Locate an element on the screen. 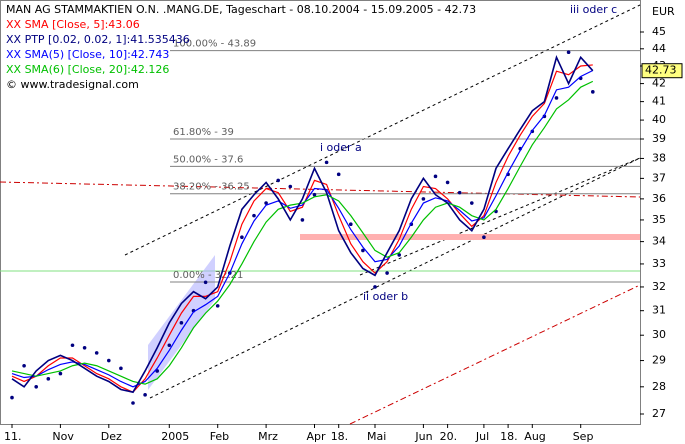 Image resolution: width=685 pixels, height=444 pixels. x-tick-label: Nov is located at coordinates (63, 436).